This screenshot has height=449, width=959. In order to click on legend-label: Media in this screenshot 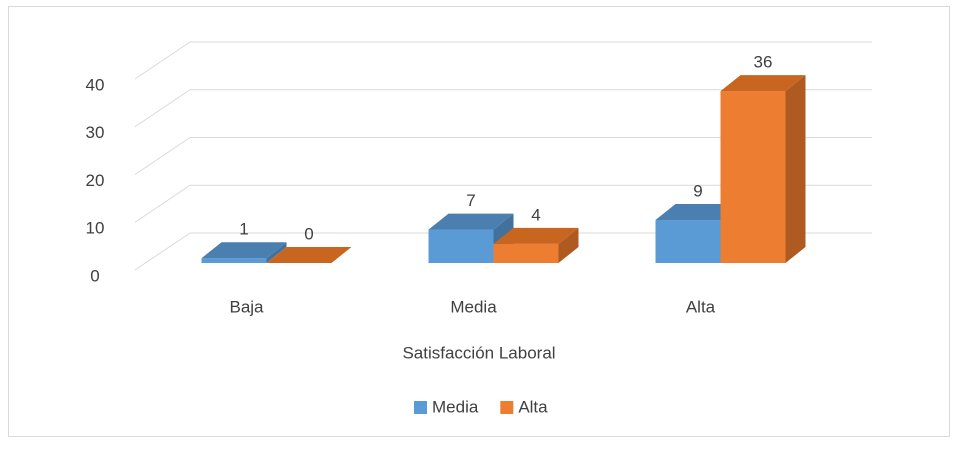, I will do `click(455, 406)`.